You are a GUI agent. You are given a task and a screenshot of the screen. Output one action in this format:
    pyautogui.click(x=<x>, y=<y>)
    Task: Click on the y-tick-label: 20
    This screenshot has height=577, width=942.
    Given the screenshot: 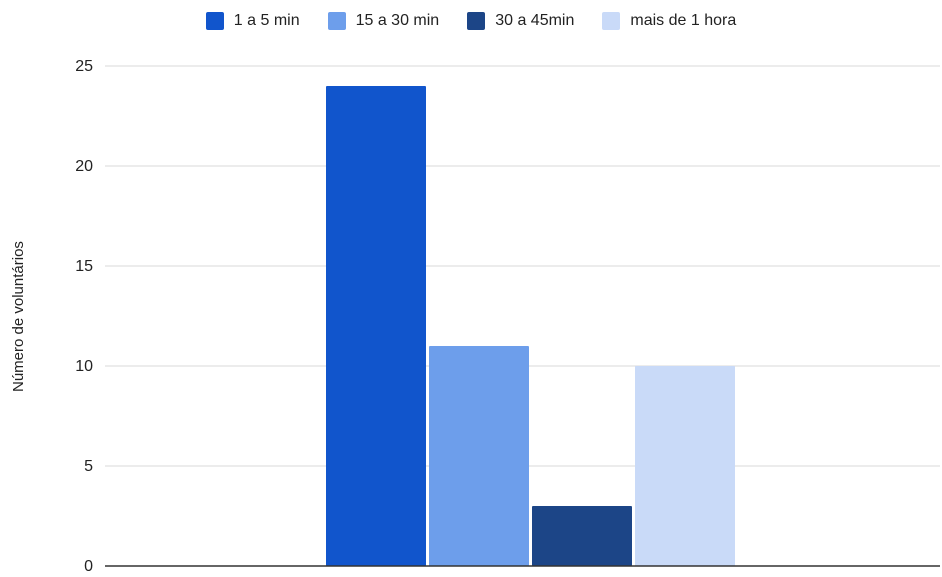 What is the action you would take?
    pyautogui.click(x=84, y=166)
    